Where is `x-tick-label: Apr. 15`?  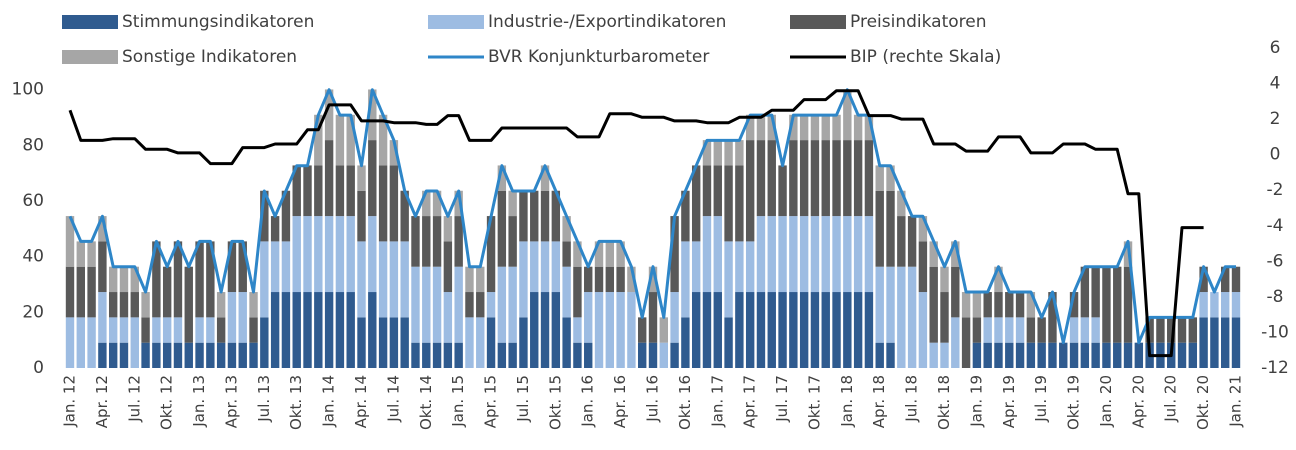
x-tick-label: Apr. 15 is located at coordinates (491, 401).